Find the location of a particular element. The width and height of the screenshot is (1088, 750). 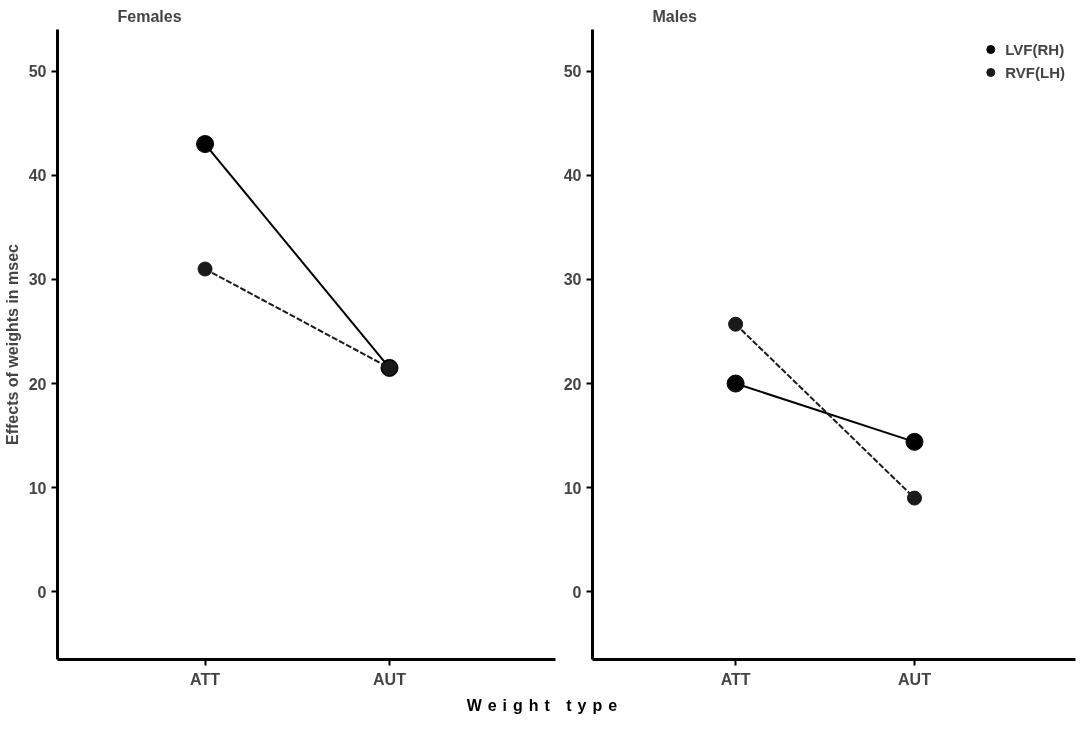

x-axis-title: Weight type is located at coordinates (545, 706).